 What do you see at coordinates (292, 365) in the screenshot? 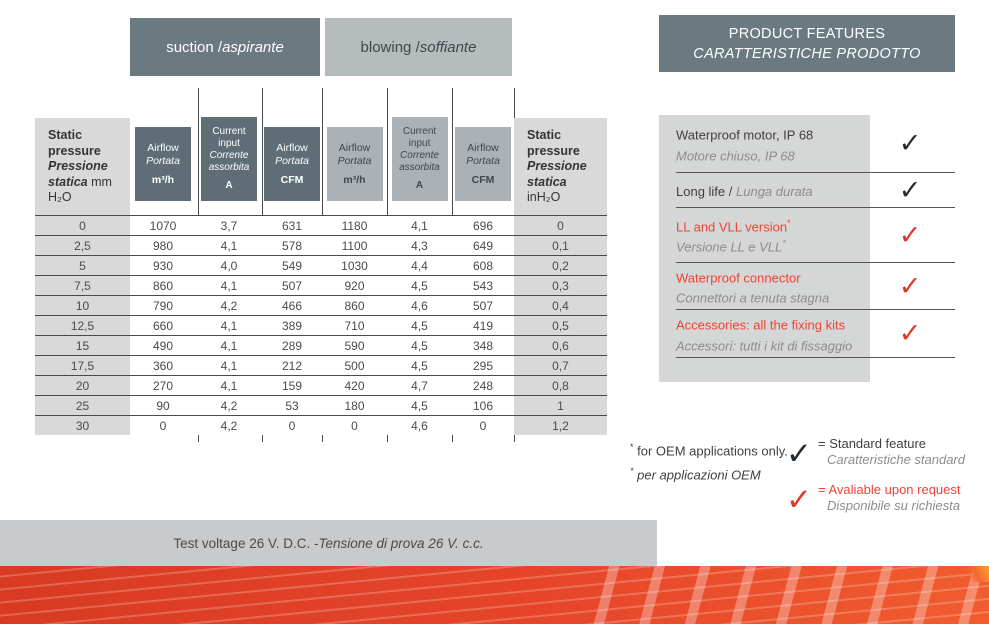
I see `data-cell: 212` at bounding box center [292, 365].